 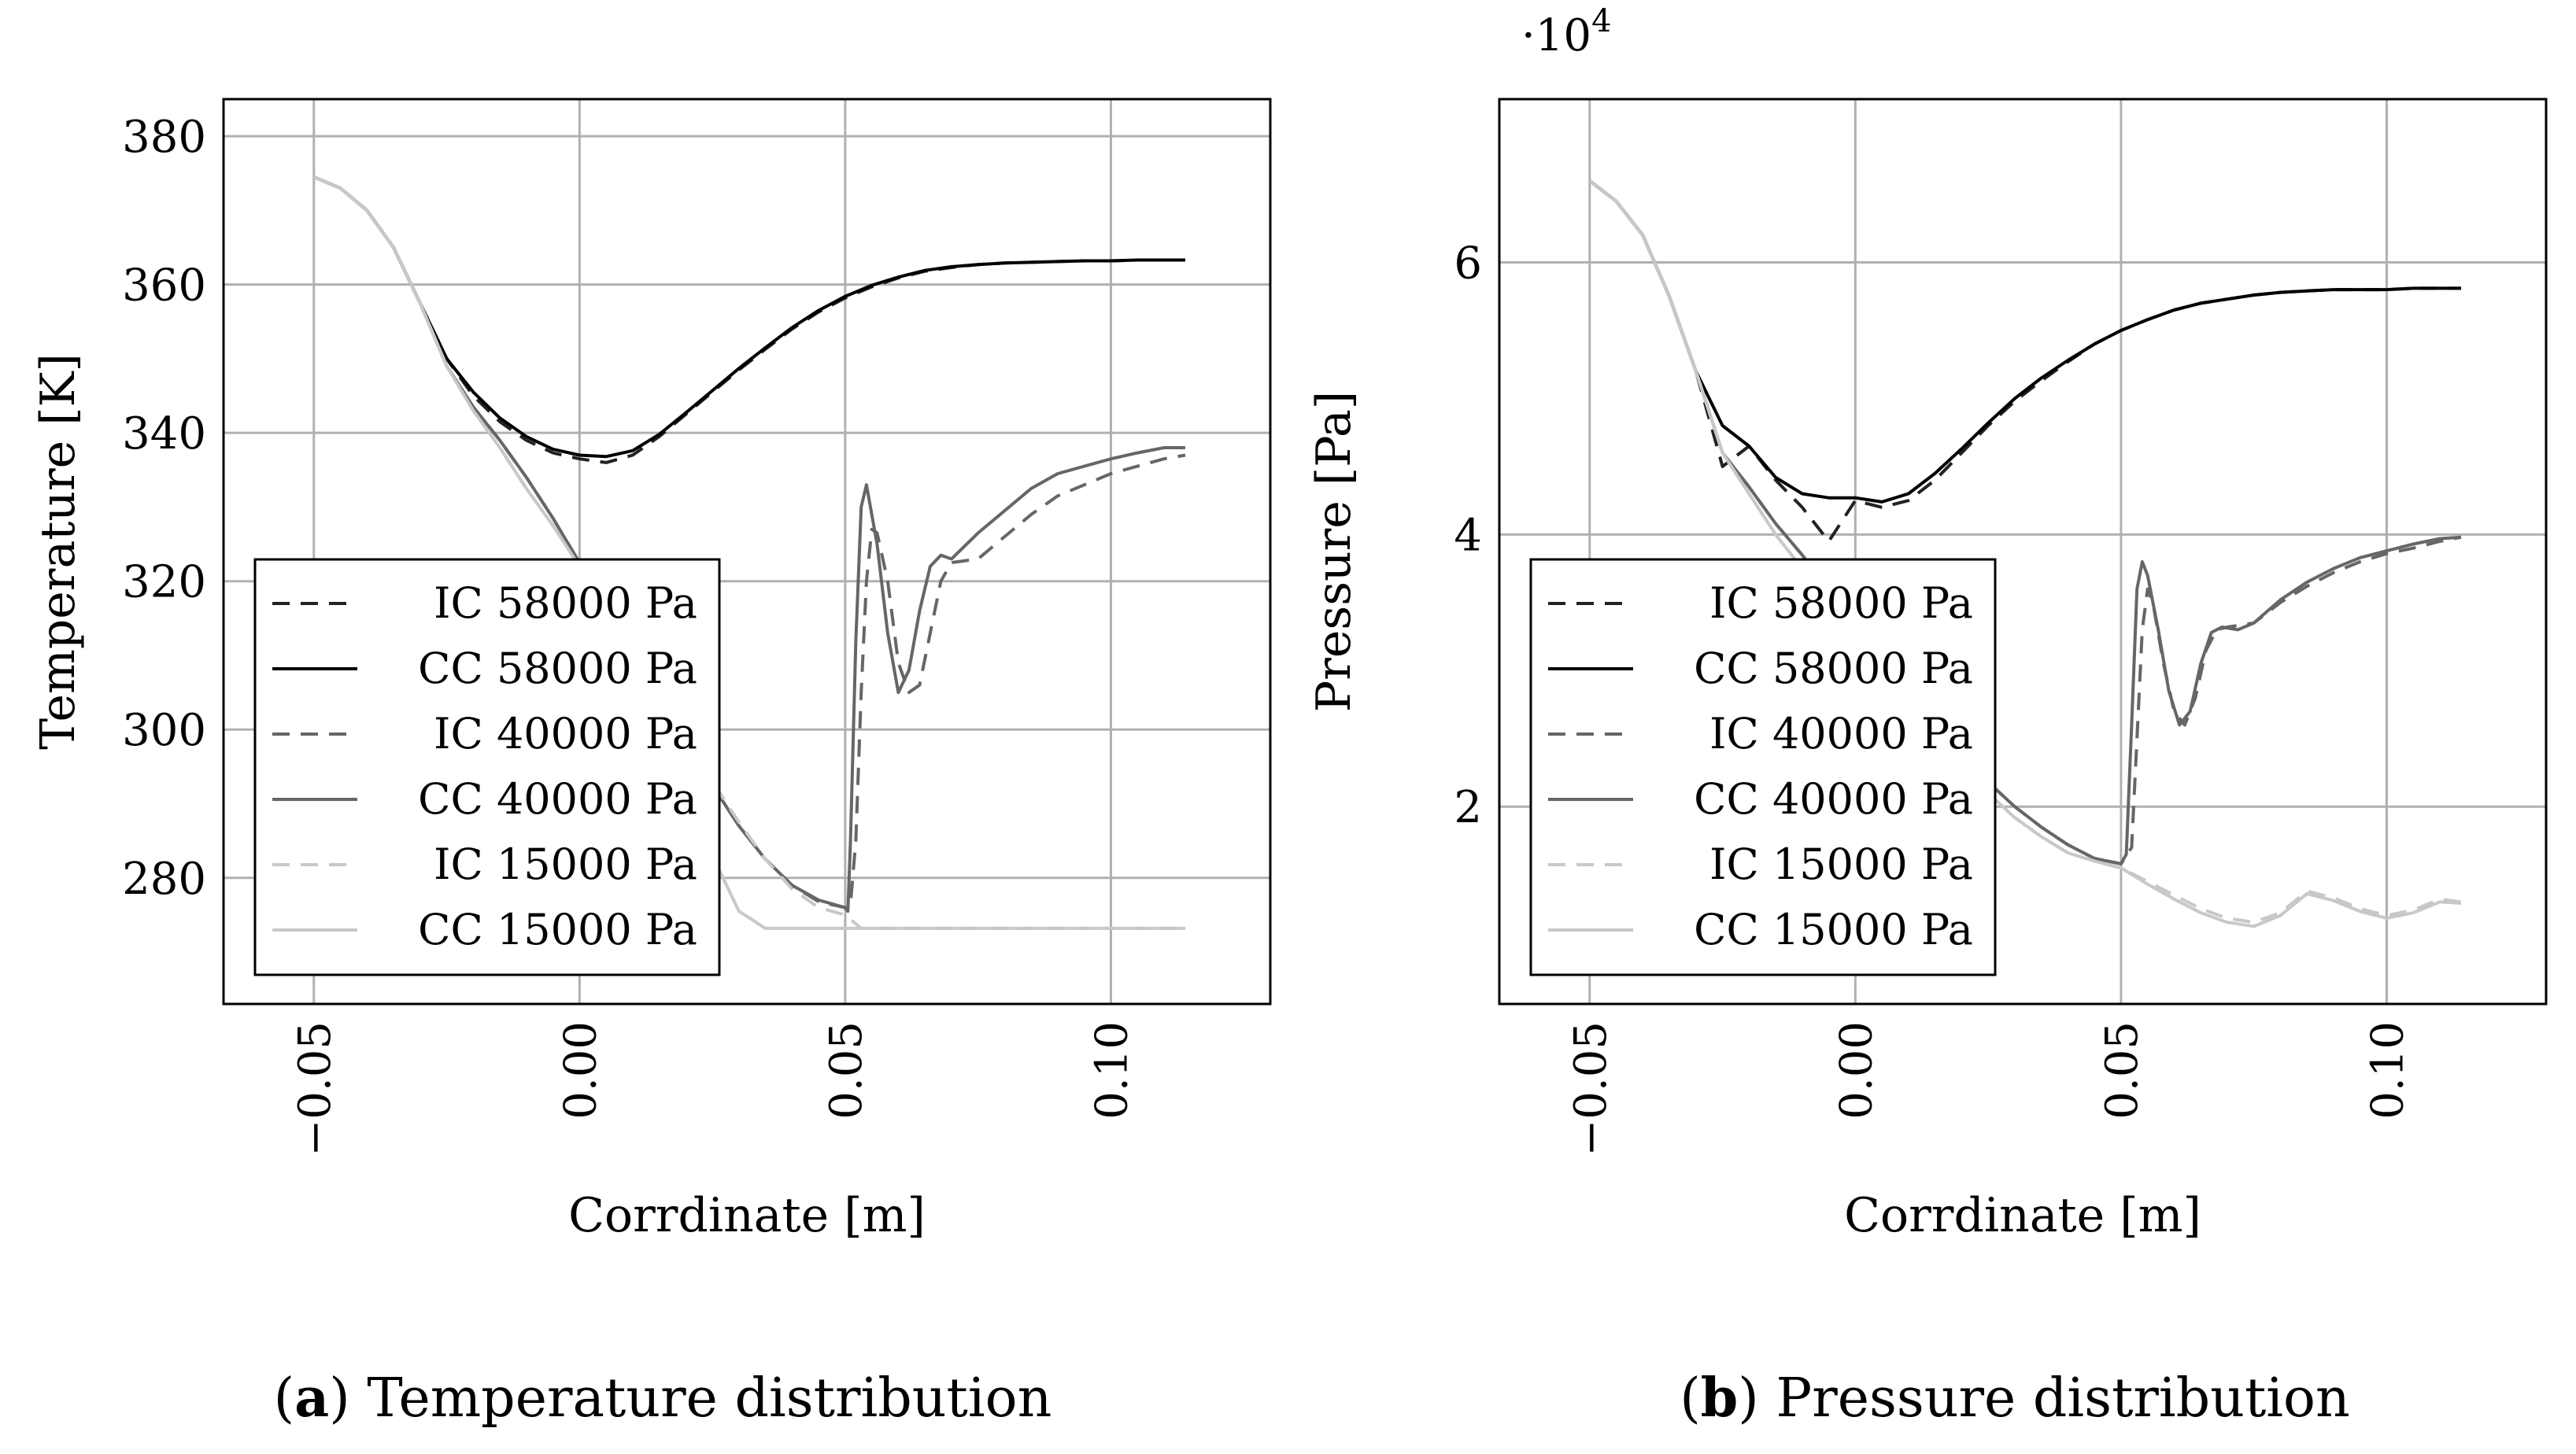 I want to click on y-axis-multiplier: ·104, so click(x=1566, y=32).